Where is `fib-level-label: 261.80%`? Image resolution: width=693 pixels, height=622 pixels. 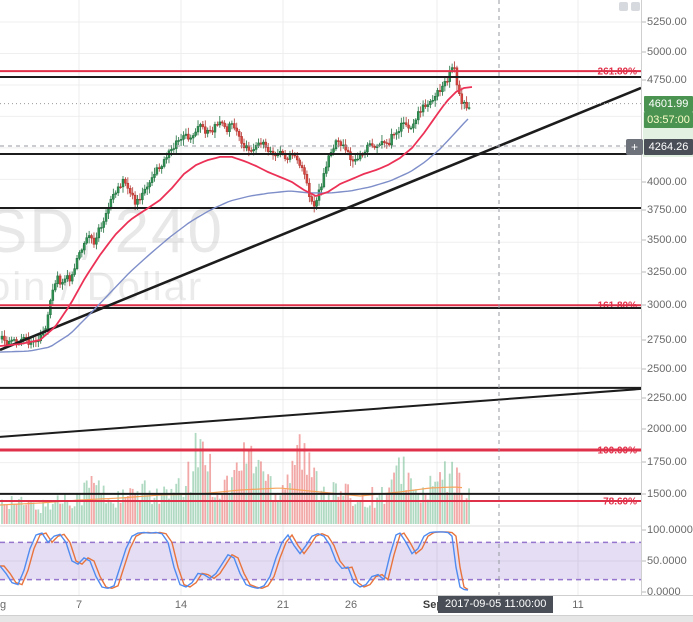
fib-level-label: 261.80% is located at coordinates (618, 72).